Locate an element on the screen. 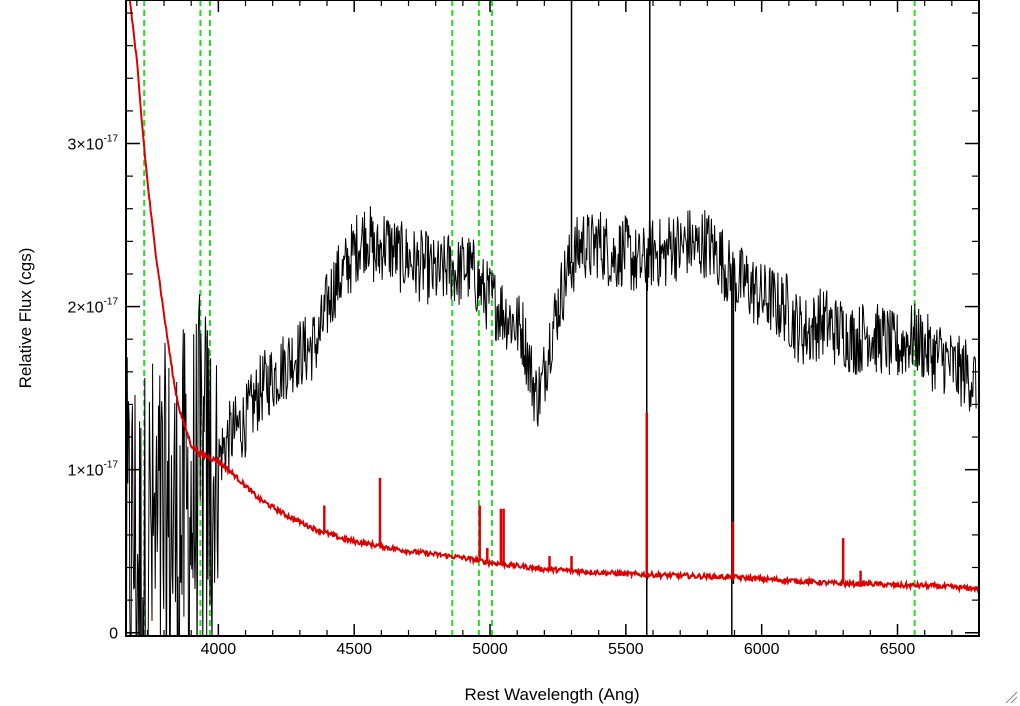 The image size is (1020, 706). x-tick-label: 6500 is located at coordinates (898, 649).